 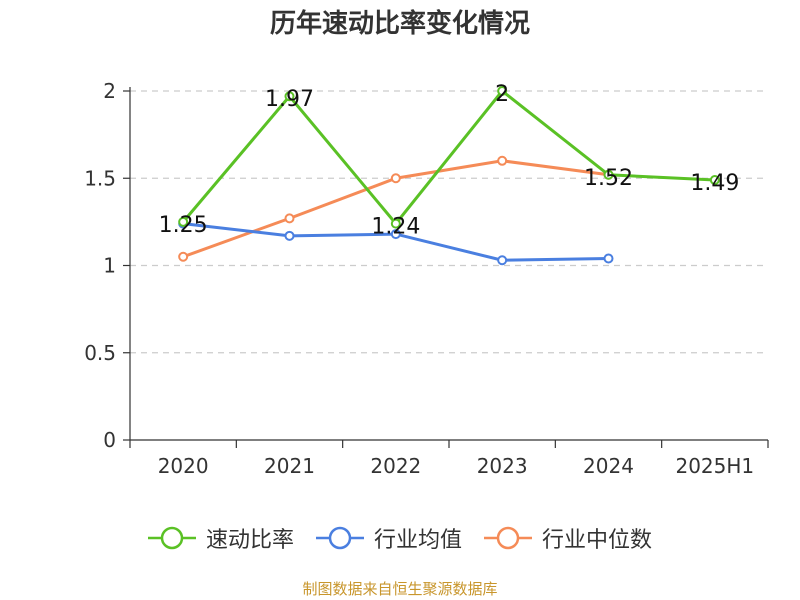 What do you see at coordinates (183, 466) in the screenshot?
I see `x-tick-label: 2020` at bounding box center [183, 466].